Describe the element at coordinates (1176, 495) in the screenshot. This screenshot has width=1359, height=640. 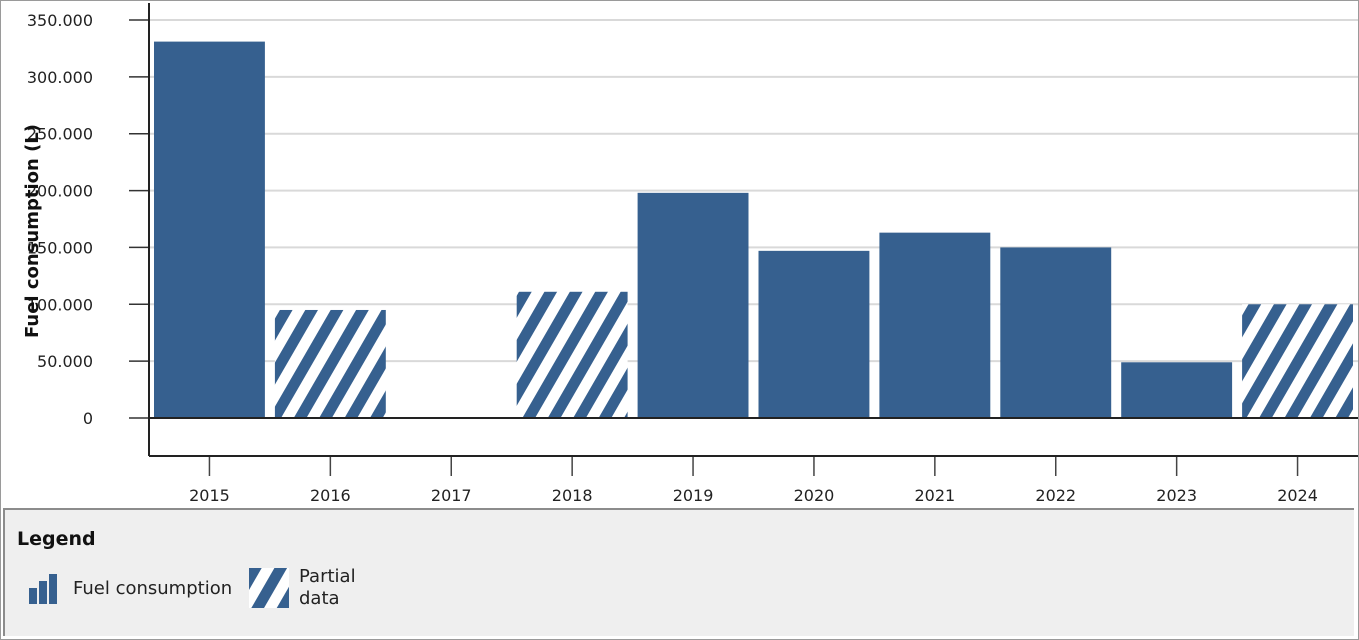
I see `x-tick-label: 2023` at that location.